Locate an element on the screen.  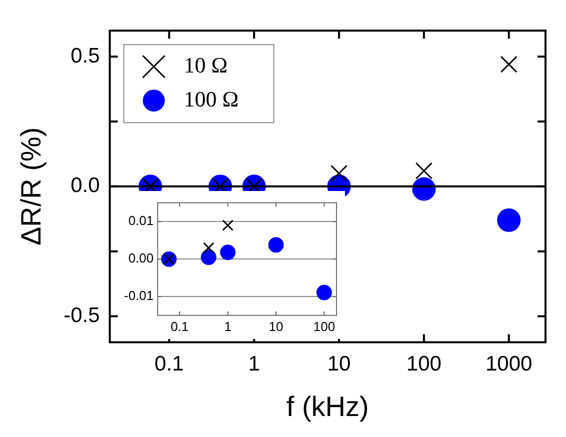
legend-label: 100 Ω is located at coordinates (211, 99).